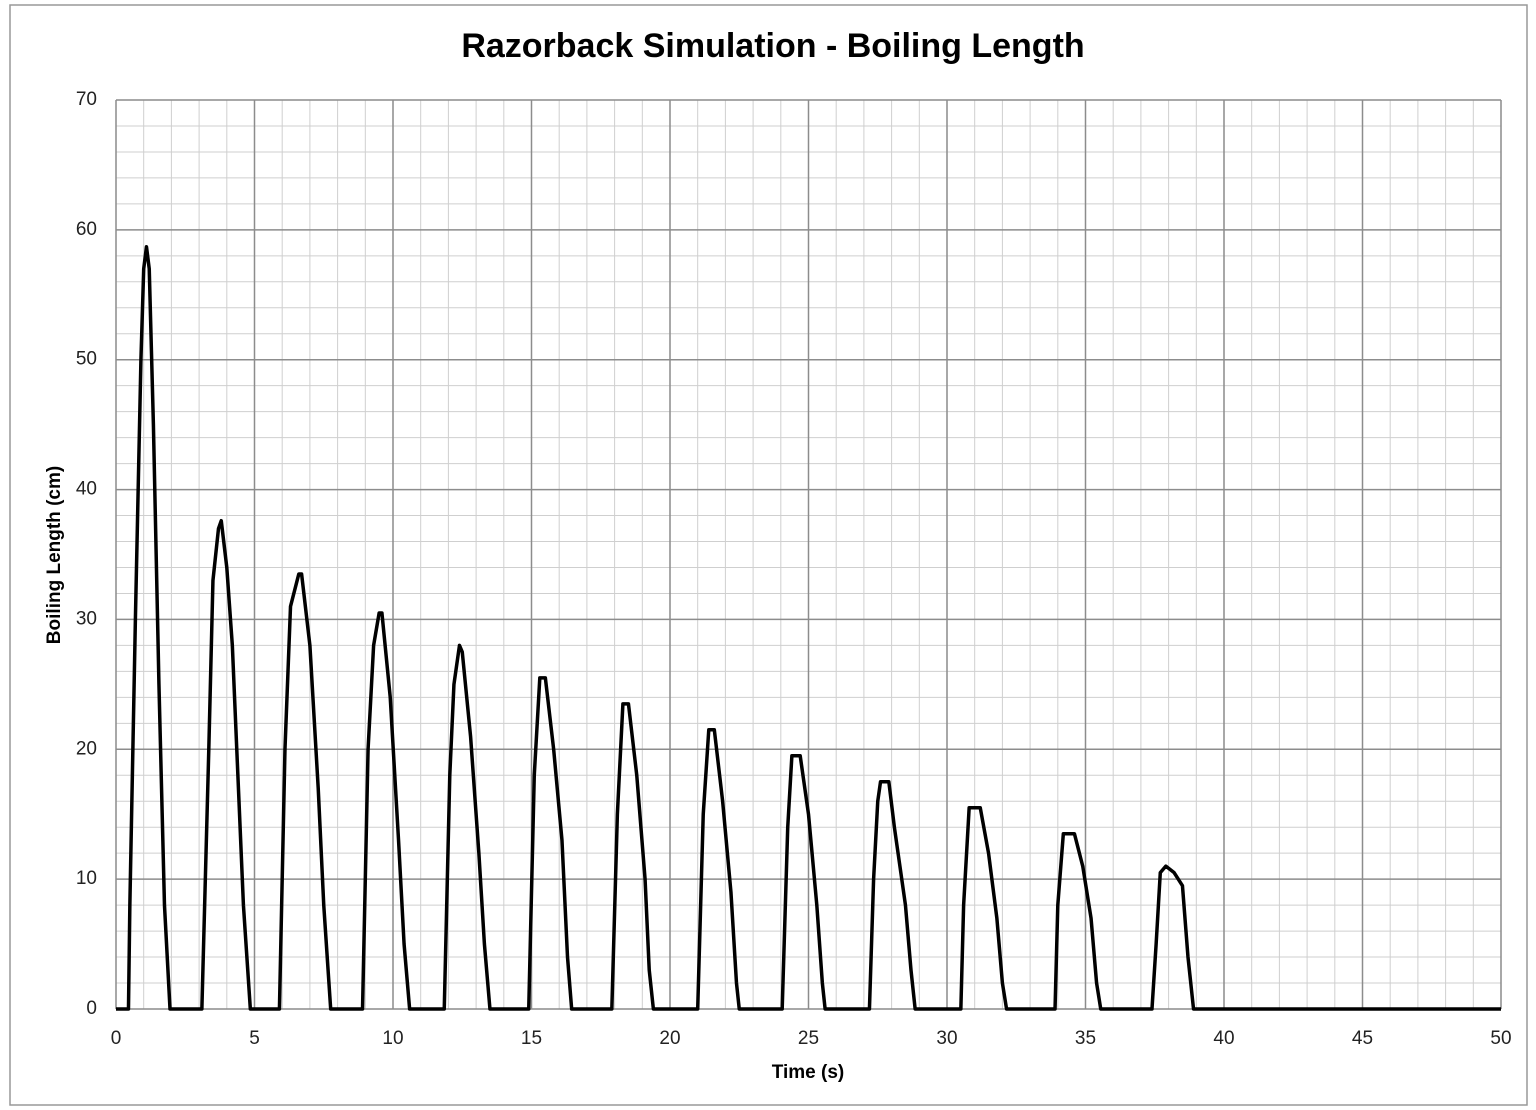  I want to click on x-tick-label: 45, so click(1362, 1038).